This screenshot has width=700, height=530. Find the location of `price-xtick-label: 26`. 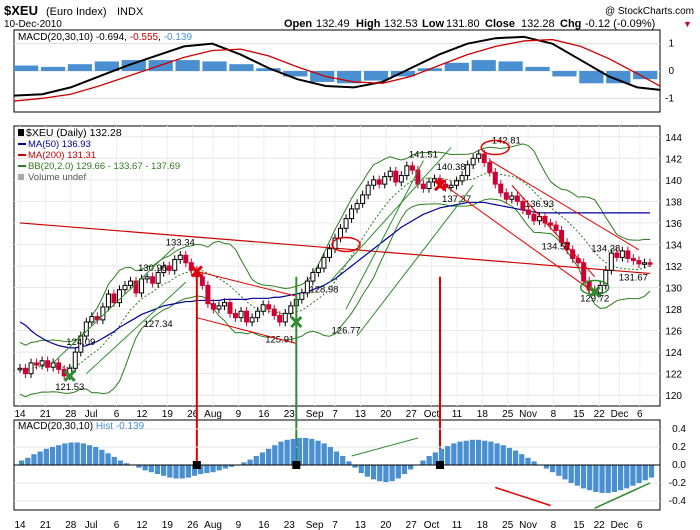

price-xtick-label: 26 is located at coordinates (193, 414).